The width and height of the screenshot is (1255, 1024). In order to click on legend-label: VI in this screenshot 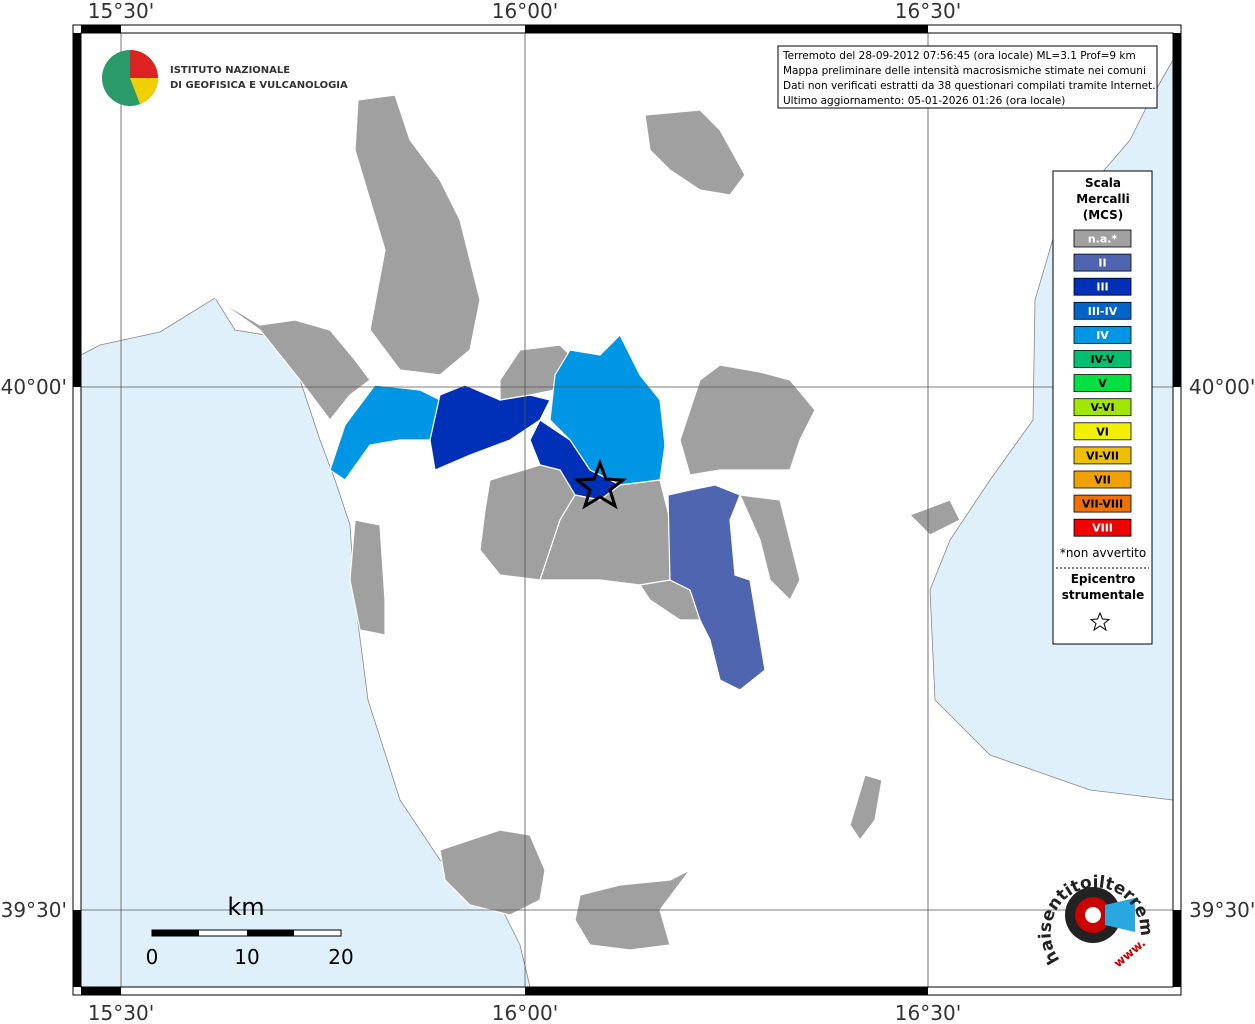, I will do `click(1102, 431)`.